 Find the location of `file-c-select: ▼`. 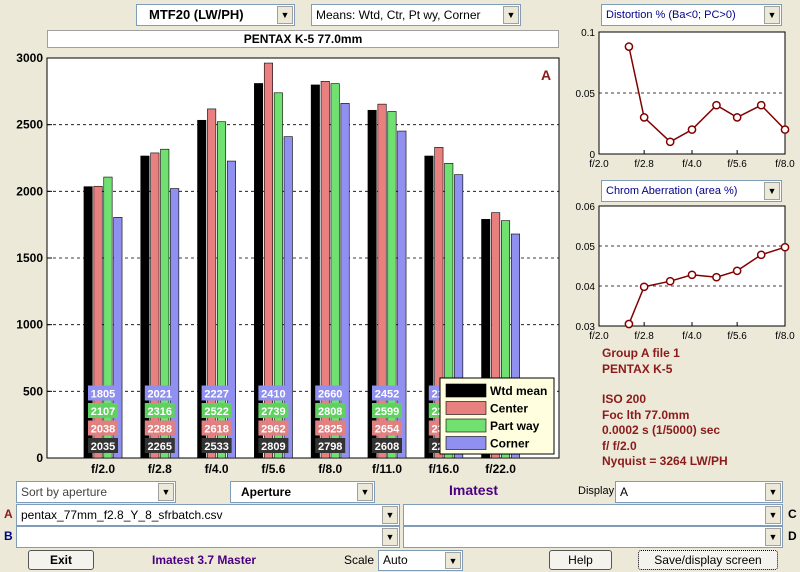

file-c-select: ▼ is located at coordinates (593, 515).